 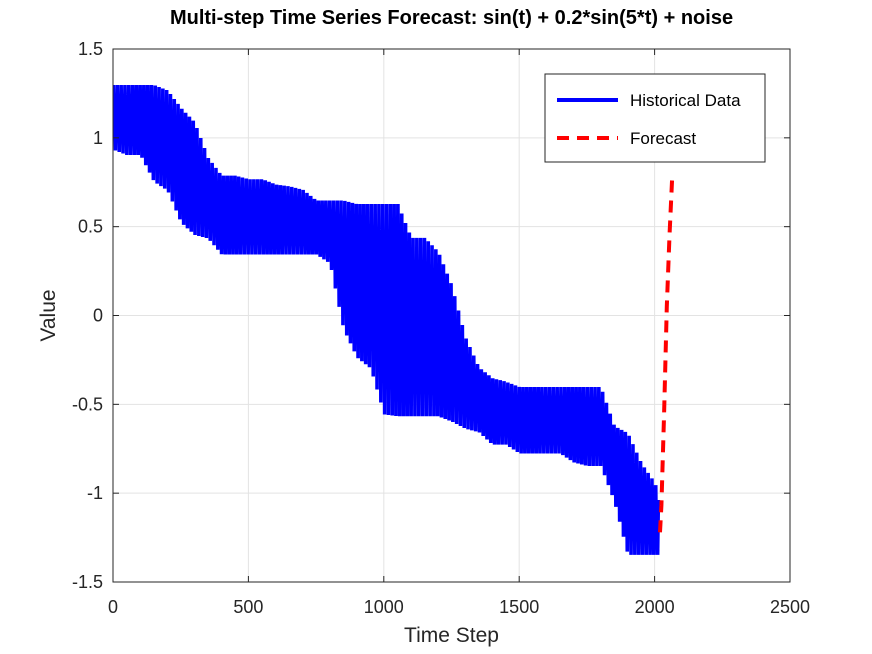 I want to click on legend: Historical Data Forecast, so click(x=655, y=118).